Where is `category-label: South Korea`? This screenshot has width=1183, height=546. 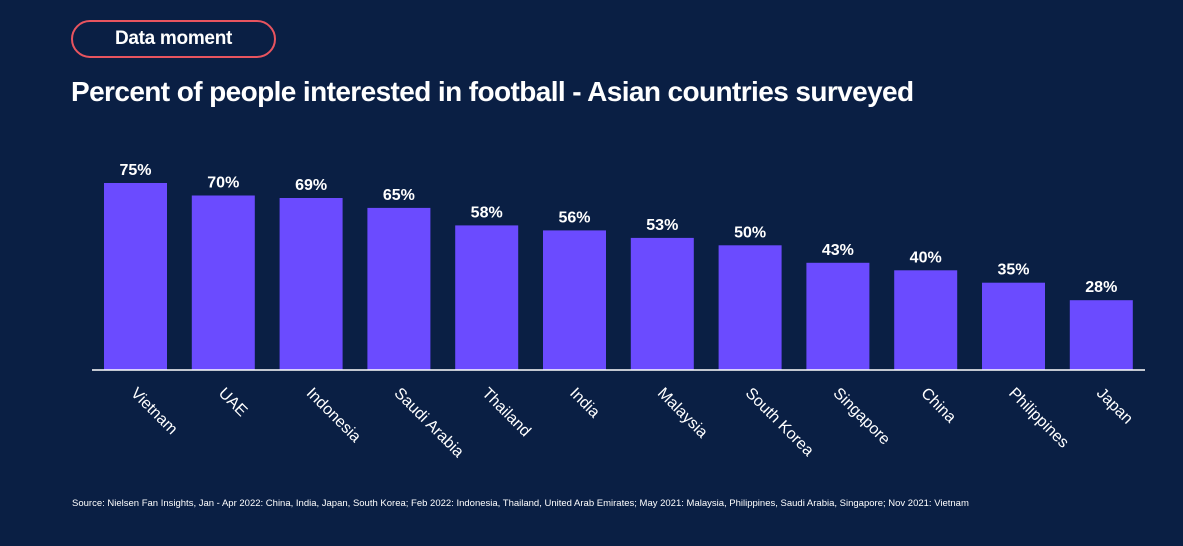 category-label: South Korea is located at coordinates (779, 422).